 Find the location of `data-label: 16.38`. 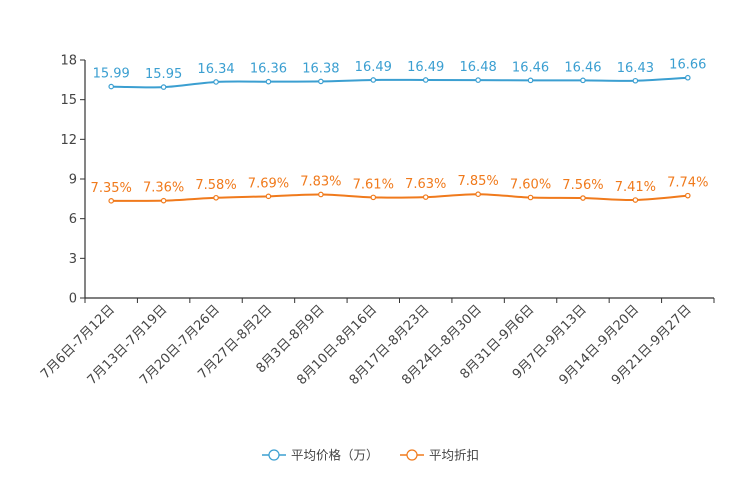

data-label: 16.38 is located at coordinates (320, 68).